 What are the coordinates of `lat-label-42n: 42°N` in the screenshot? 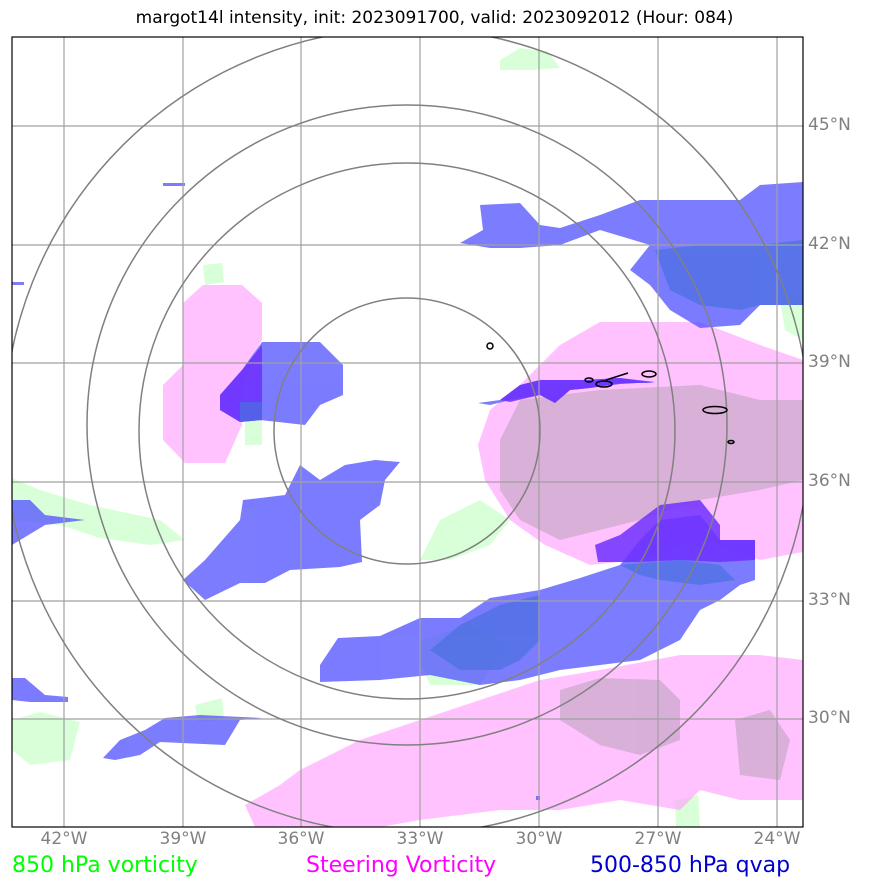 It's located at (829, 244).